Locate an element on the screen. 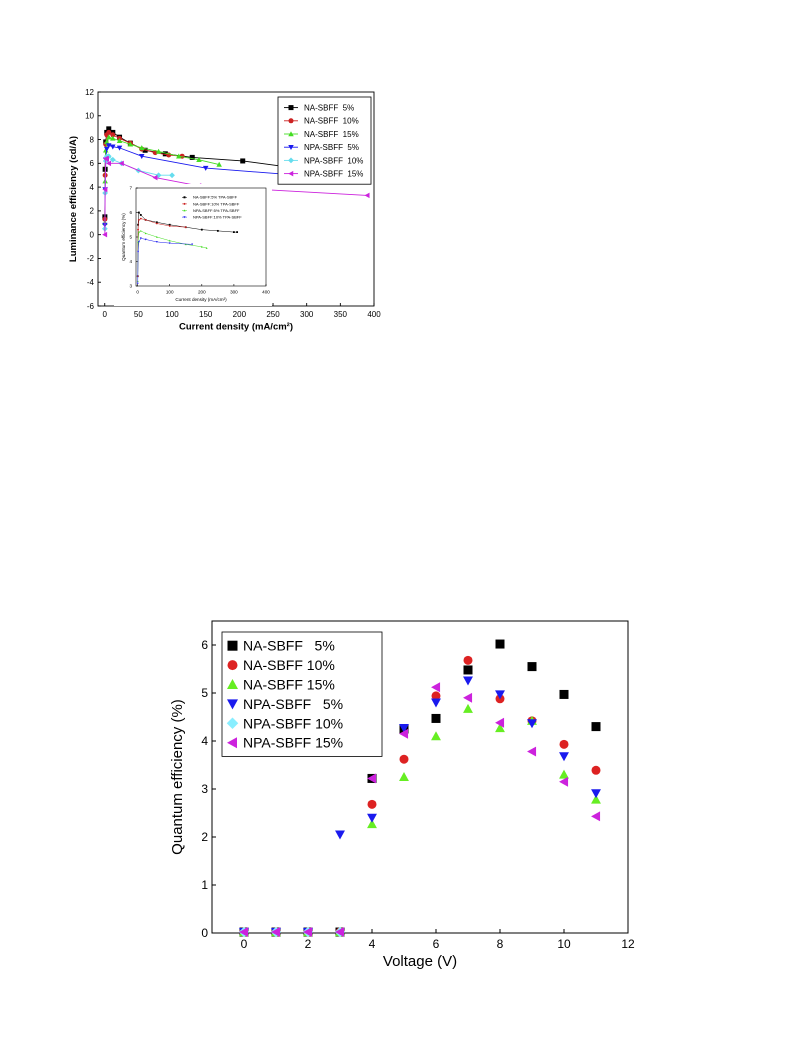  inset-y-tick-label: 5 is located at coordinates (130, 237).